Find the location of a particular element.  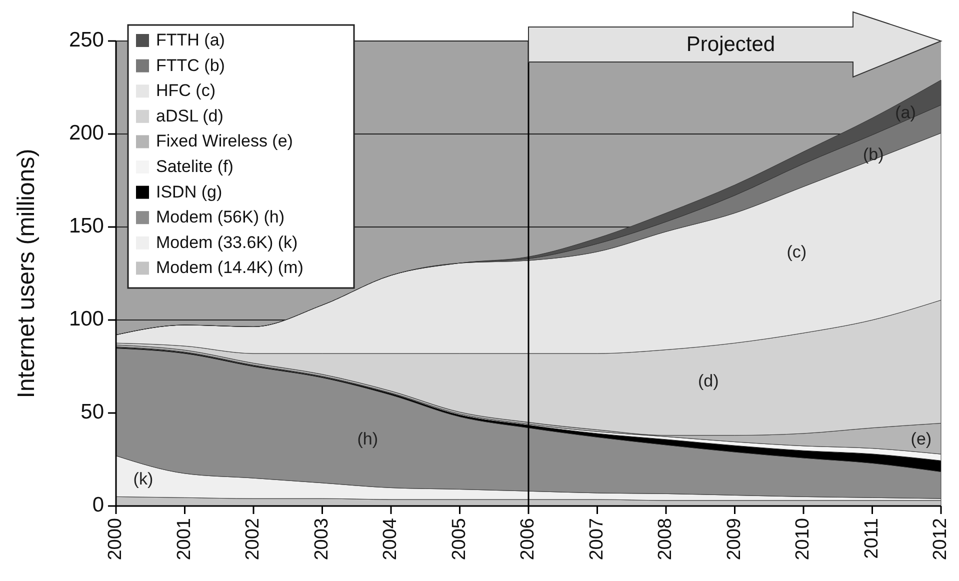

x-tick-label: 2007 is located at coordinates (597, 539).